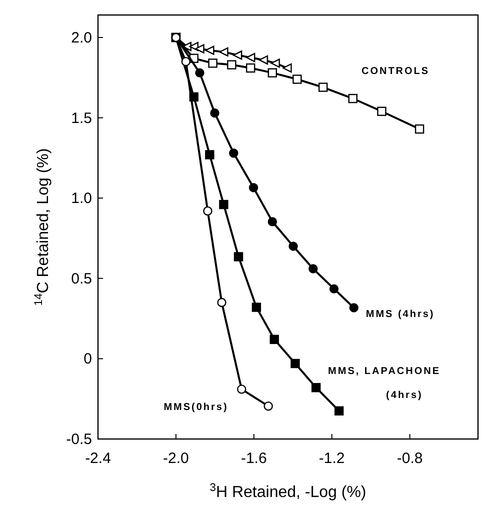  I want to click on text: MMS, LAPACHONE (4hrs), so click(384, 383).